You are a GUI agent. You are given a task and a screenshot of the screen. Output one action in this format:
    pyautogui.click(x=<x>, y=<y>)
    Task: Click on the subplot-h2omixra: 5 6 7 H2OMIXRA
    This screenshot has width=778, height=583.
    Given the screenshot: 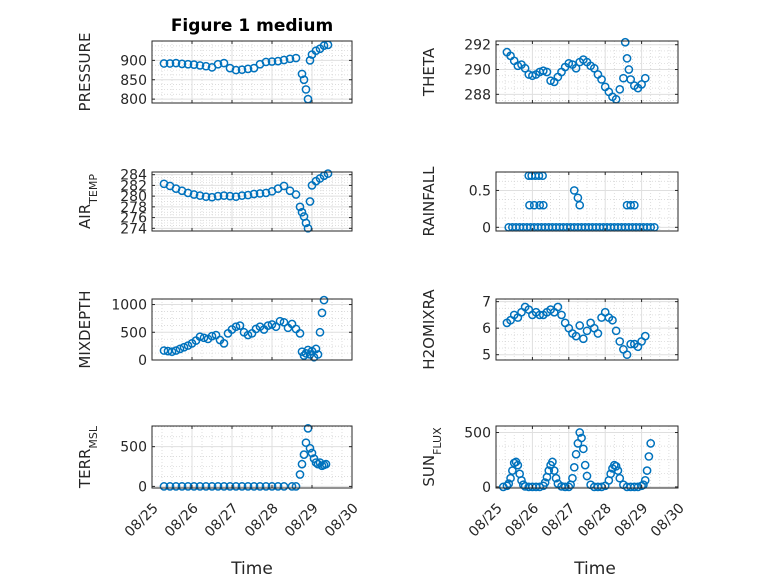 What is the action you would take?
    pyautogui.click(x=549, y=329)
    